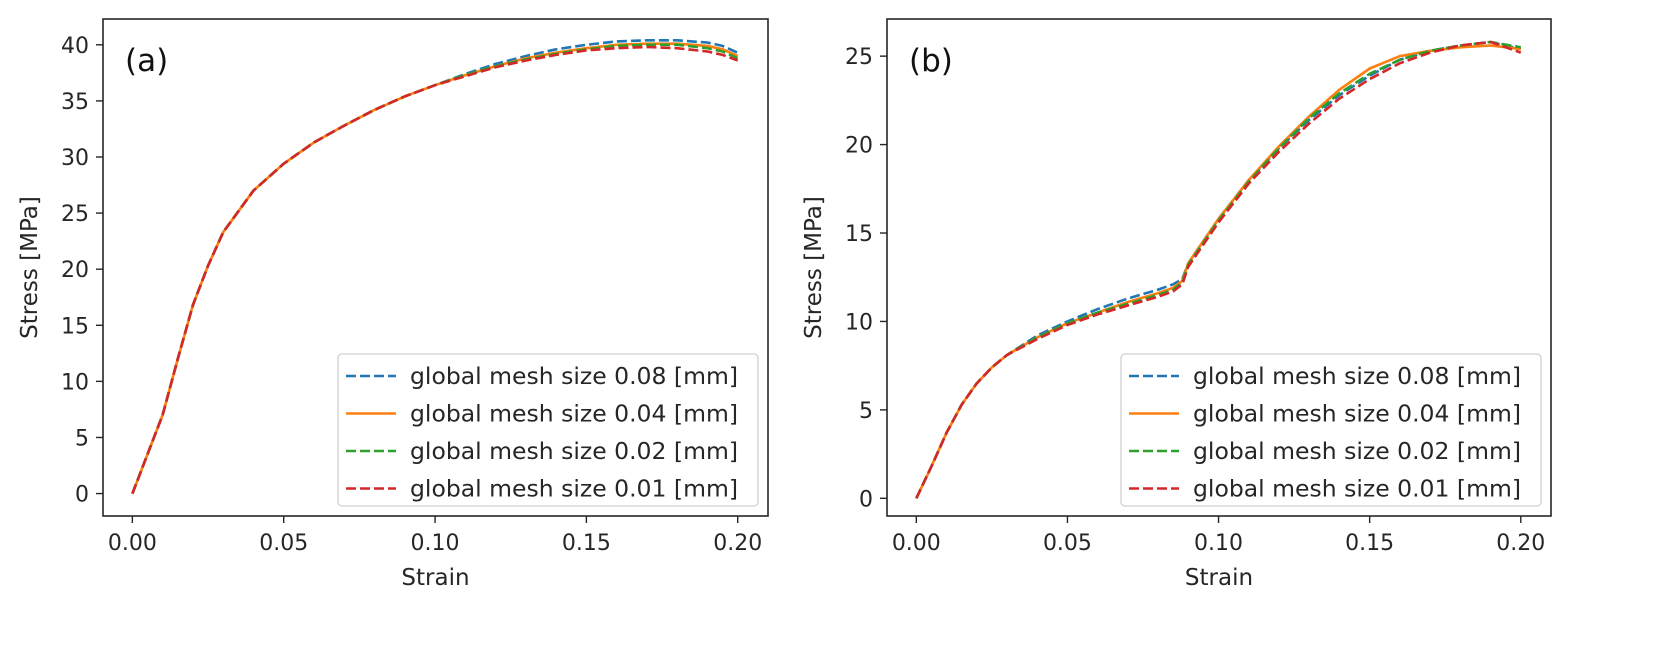 Image resolution: width=1661 pixels, height=645 pixels. Describe the element at coordinates (75, 102) in the screenshot. I see `y-tick-label: 35` at that location.